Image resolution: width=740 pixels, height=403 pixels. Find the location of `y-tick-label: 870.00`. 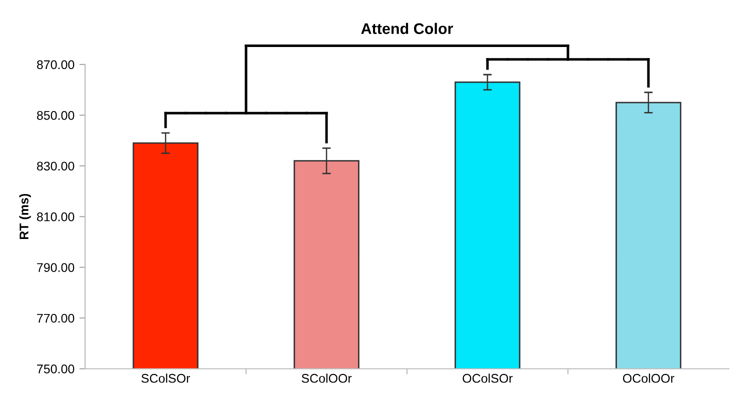

y-tick-label: 870.00 is located at coordinates (55, 65).